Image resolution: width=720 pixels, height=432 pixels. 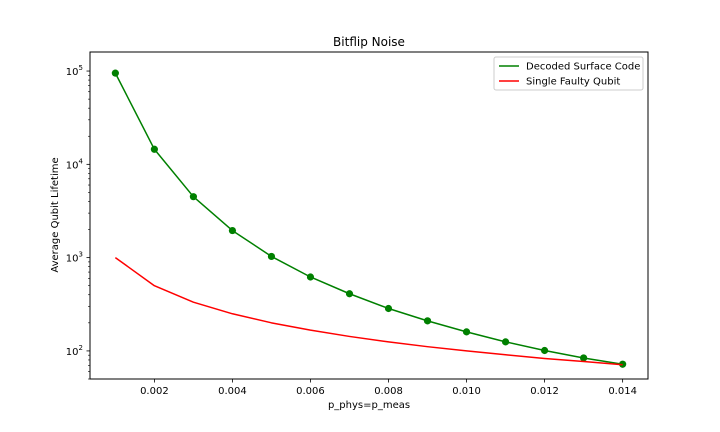 I want to click on x-tick-label: 0.002, so click(x=154, y=391).